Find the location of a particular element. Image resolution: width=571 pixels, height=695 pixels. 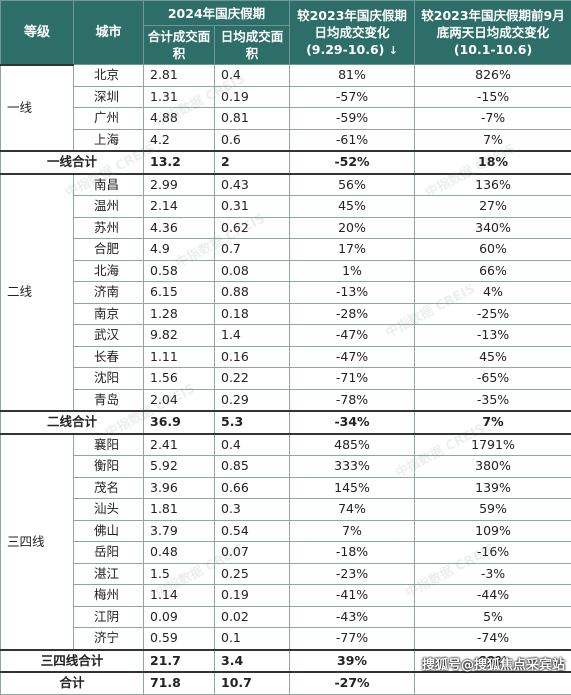

total-area-cell: 2.04 is located at coordinates (179, 400).